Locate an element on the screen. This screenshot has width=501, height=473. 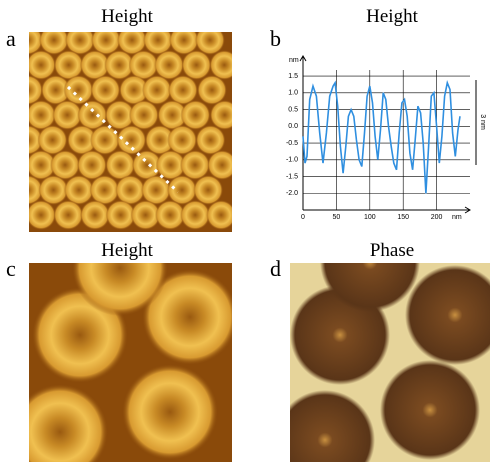
y-tick-label: 0.5 is located at coordinates (293, 109).